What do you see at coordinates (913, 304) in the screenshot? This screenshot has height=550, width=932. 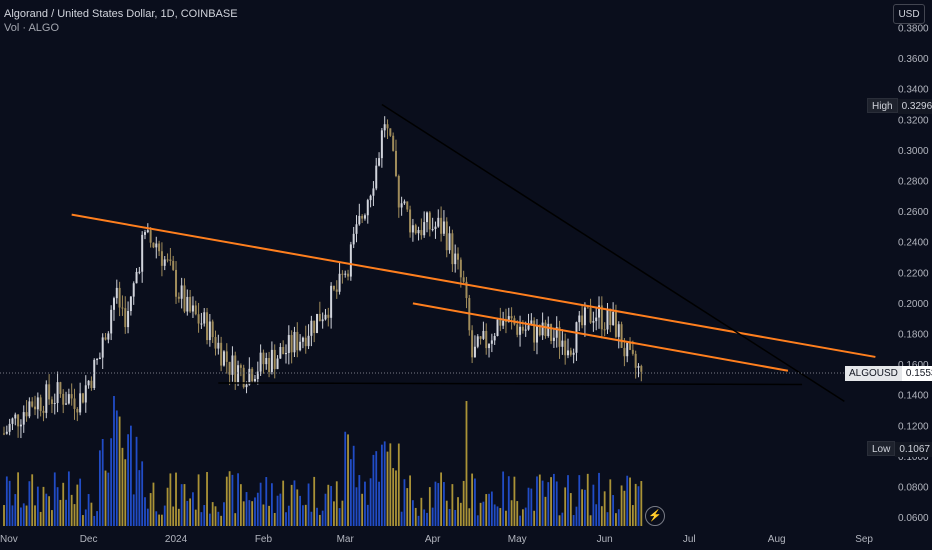 I see `y-tick-label: 0.2000` at bounding box center [913, 304].